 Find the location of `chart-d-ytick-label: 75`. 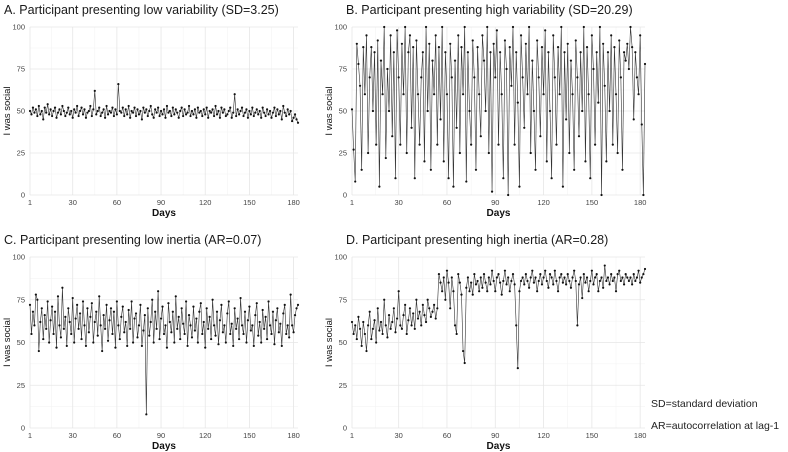

chart-d-ytick-label: 75 is located at coordinates (343, 299).